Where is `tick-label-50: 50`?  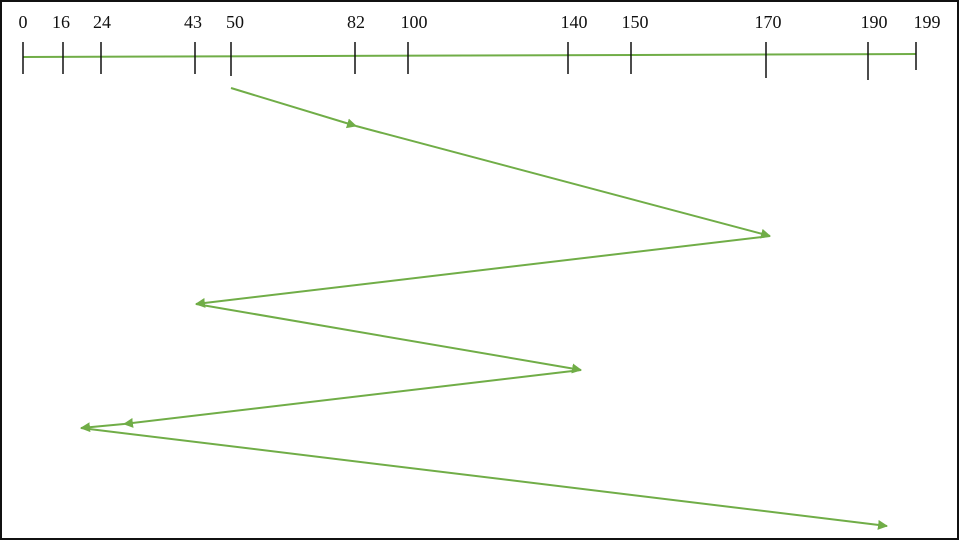 tick-label-50: 50 is located at coordinates (235, 22).